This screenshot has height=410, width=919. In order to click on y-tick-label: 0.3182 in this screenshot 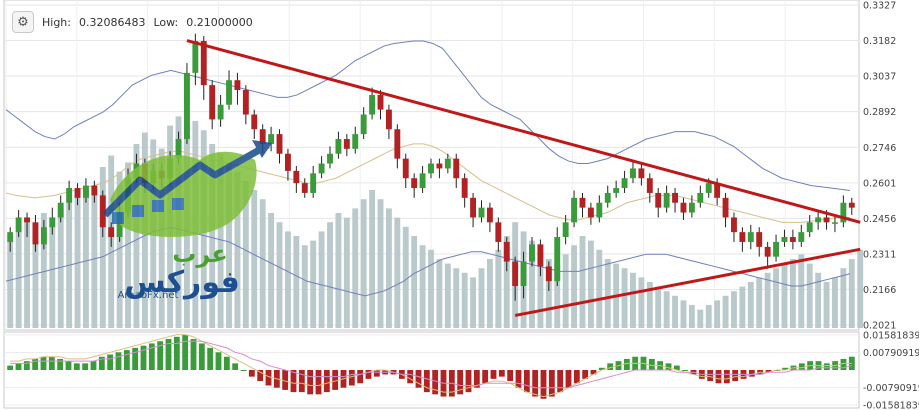, I will do `click(879, 41)`.